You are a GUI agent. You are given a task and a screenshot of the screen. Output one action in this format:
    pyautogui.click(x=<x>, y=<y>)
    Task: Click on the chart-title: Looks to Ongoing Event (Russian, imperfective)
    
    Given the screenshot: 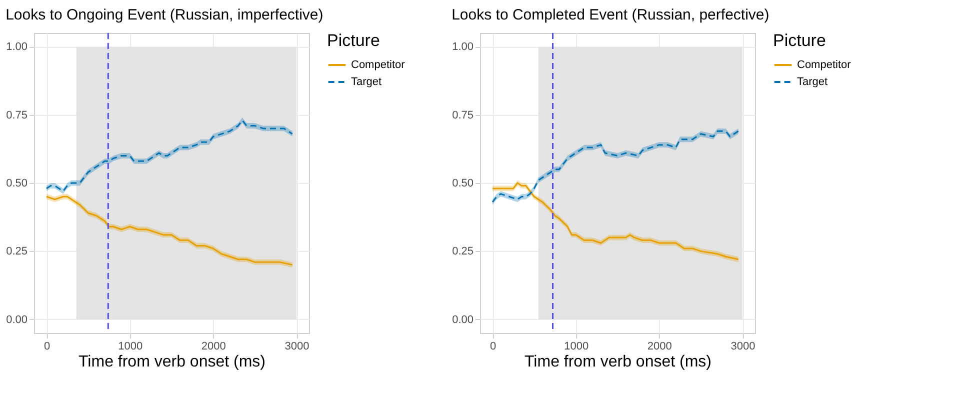 What is the action you would take?
    pyautogui.click(x=165, y=15)
    